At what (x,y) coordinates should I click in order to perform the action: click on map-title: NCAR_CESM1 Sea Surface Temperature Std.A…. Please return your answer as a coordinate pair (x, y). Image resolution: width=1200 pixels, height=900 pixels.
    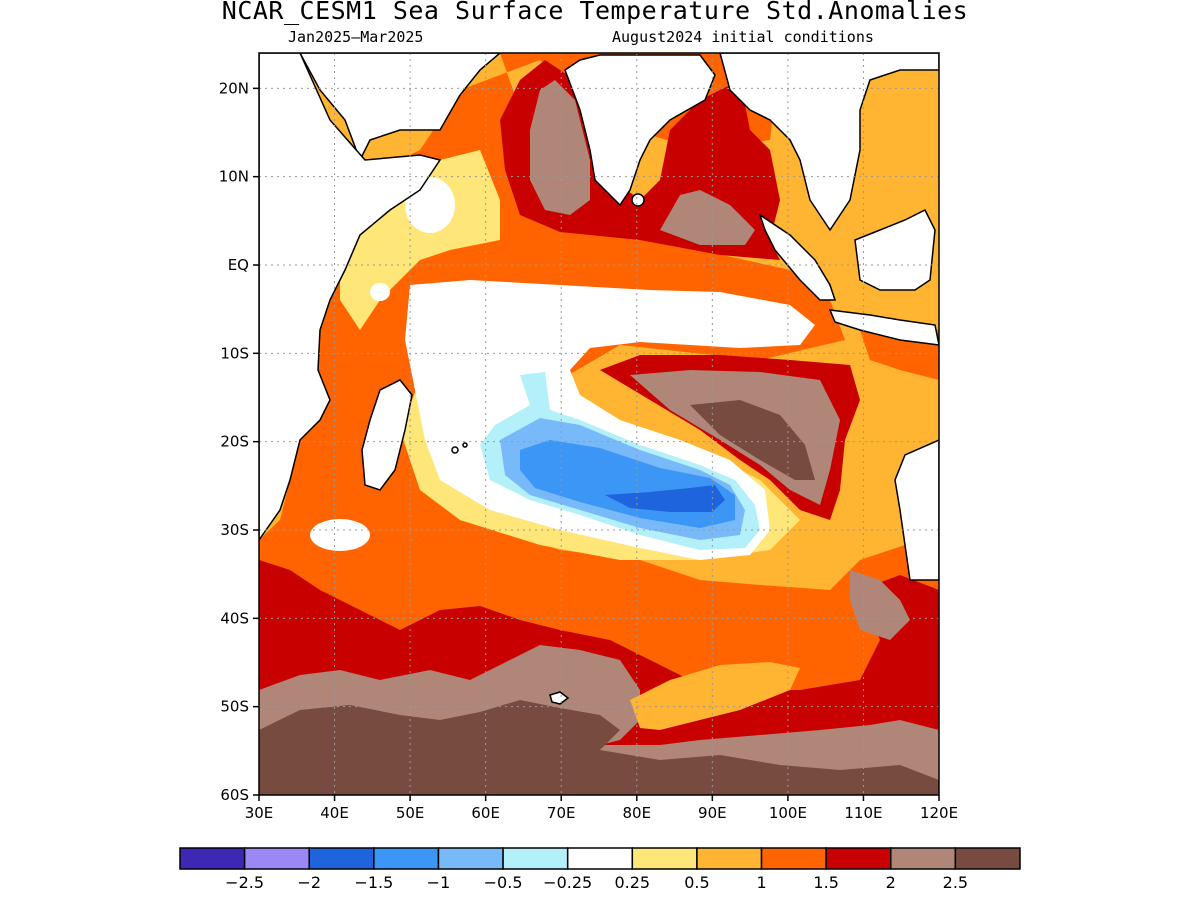
    Looking at the image, I should click on (595, 12).